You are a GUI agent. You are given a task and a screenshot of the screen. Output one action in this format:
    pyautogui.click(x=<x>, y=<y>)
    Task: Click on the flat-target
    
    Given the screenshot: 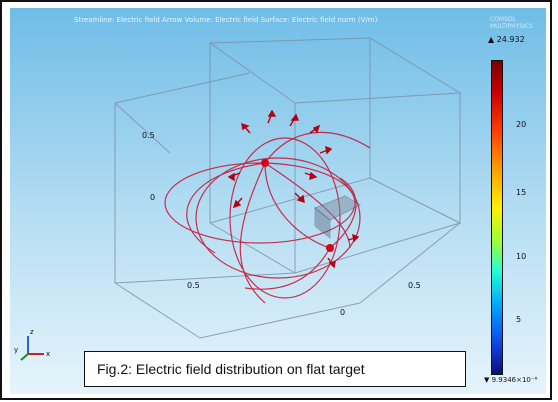 What is the action you would take?
    pyautogui.click(x=338, y=217)
    